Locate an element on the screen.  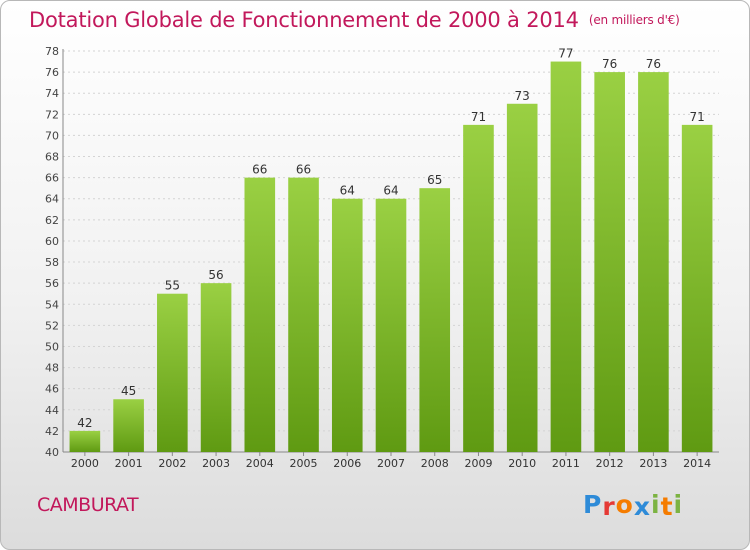
logo-letter: x is located at coordinates (642, 506).